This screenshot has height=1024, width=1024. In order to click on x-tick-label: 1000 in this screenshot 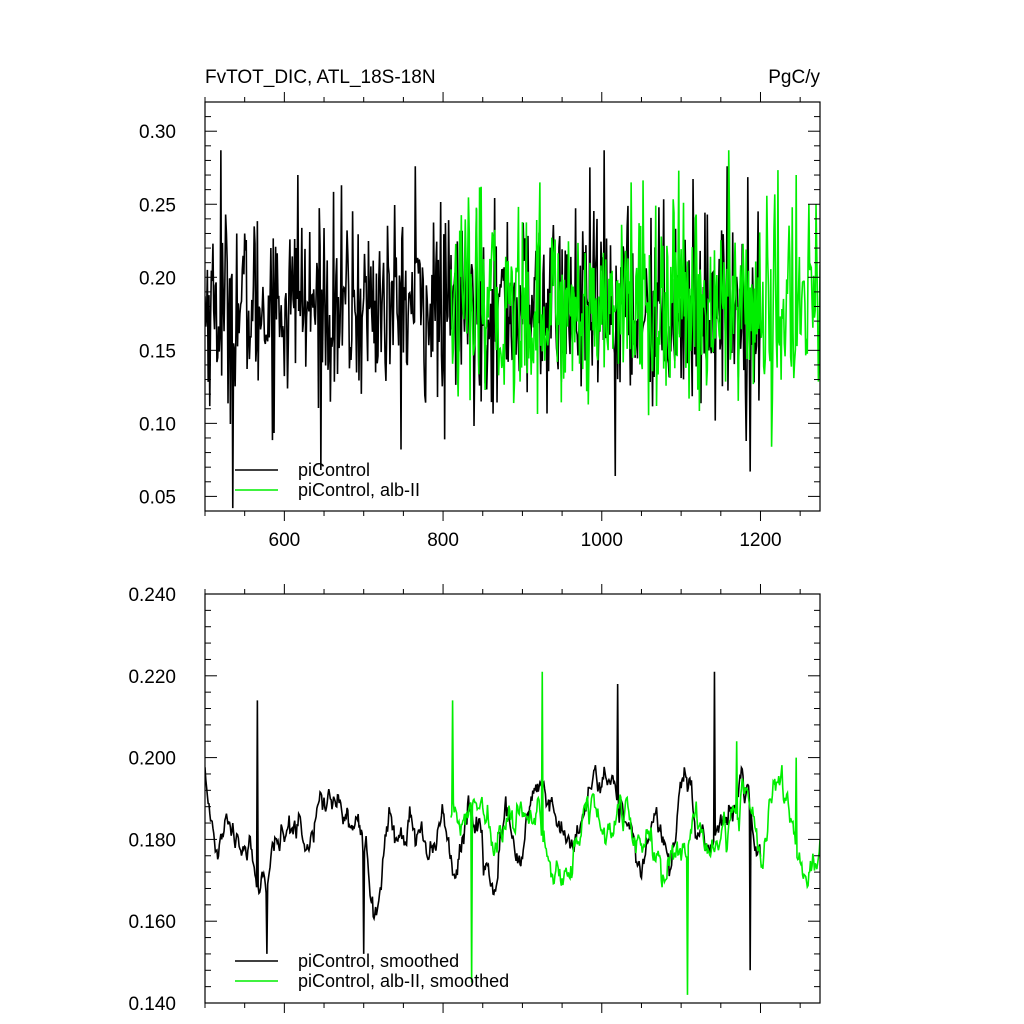, I will do `click(602, 540)`.